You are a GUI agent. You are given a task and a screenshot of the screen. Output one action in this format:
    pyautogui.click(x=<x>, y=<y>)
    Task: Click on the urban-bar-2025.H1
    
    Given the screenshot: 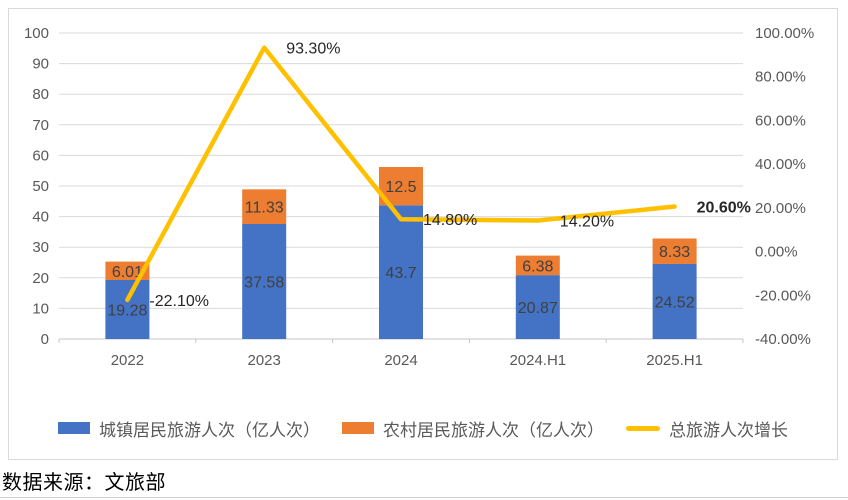 What is the action you would take?
    pyautogui.click(x=674, y=301)
    